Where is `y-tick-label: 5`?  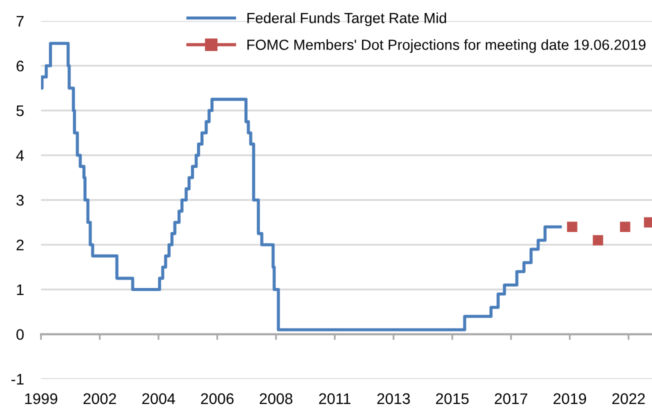
y-tick-label: 5 is located at coordinates (20, 111).